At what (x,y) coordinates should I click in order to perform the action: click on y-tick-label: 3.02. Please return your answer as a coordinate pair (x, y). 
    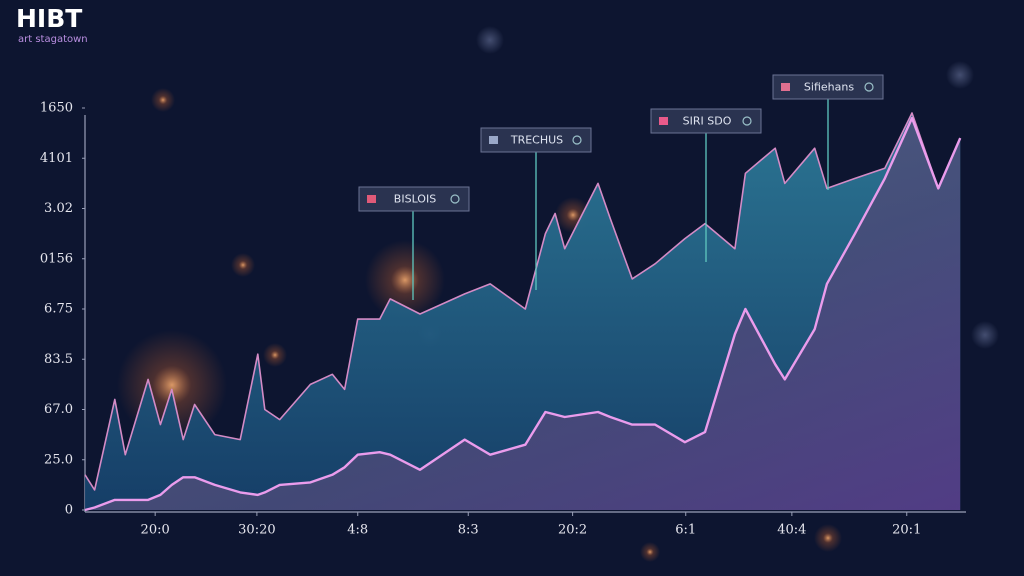
    Looking at the image, I should click on (58, 208).